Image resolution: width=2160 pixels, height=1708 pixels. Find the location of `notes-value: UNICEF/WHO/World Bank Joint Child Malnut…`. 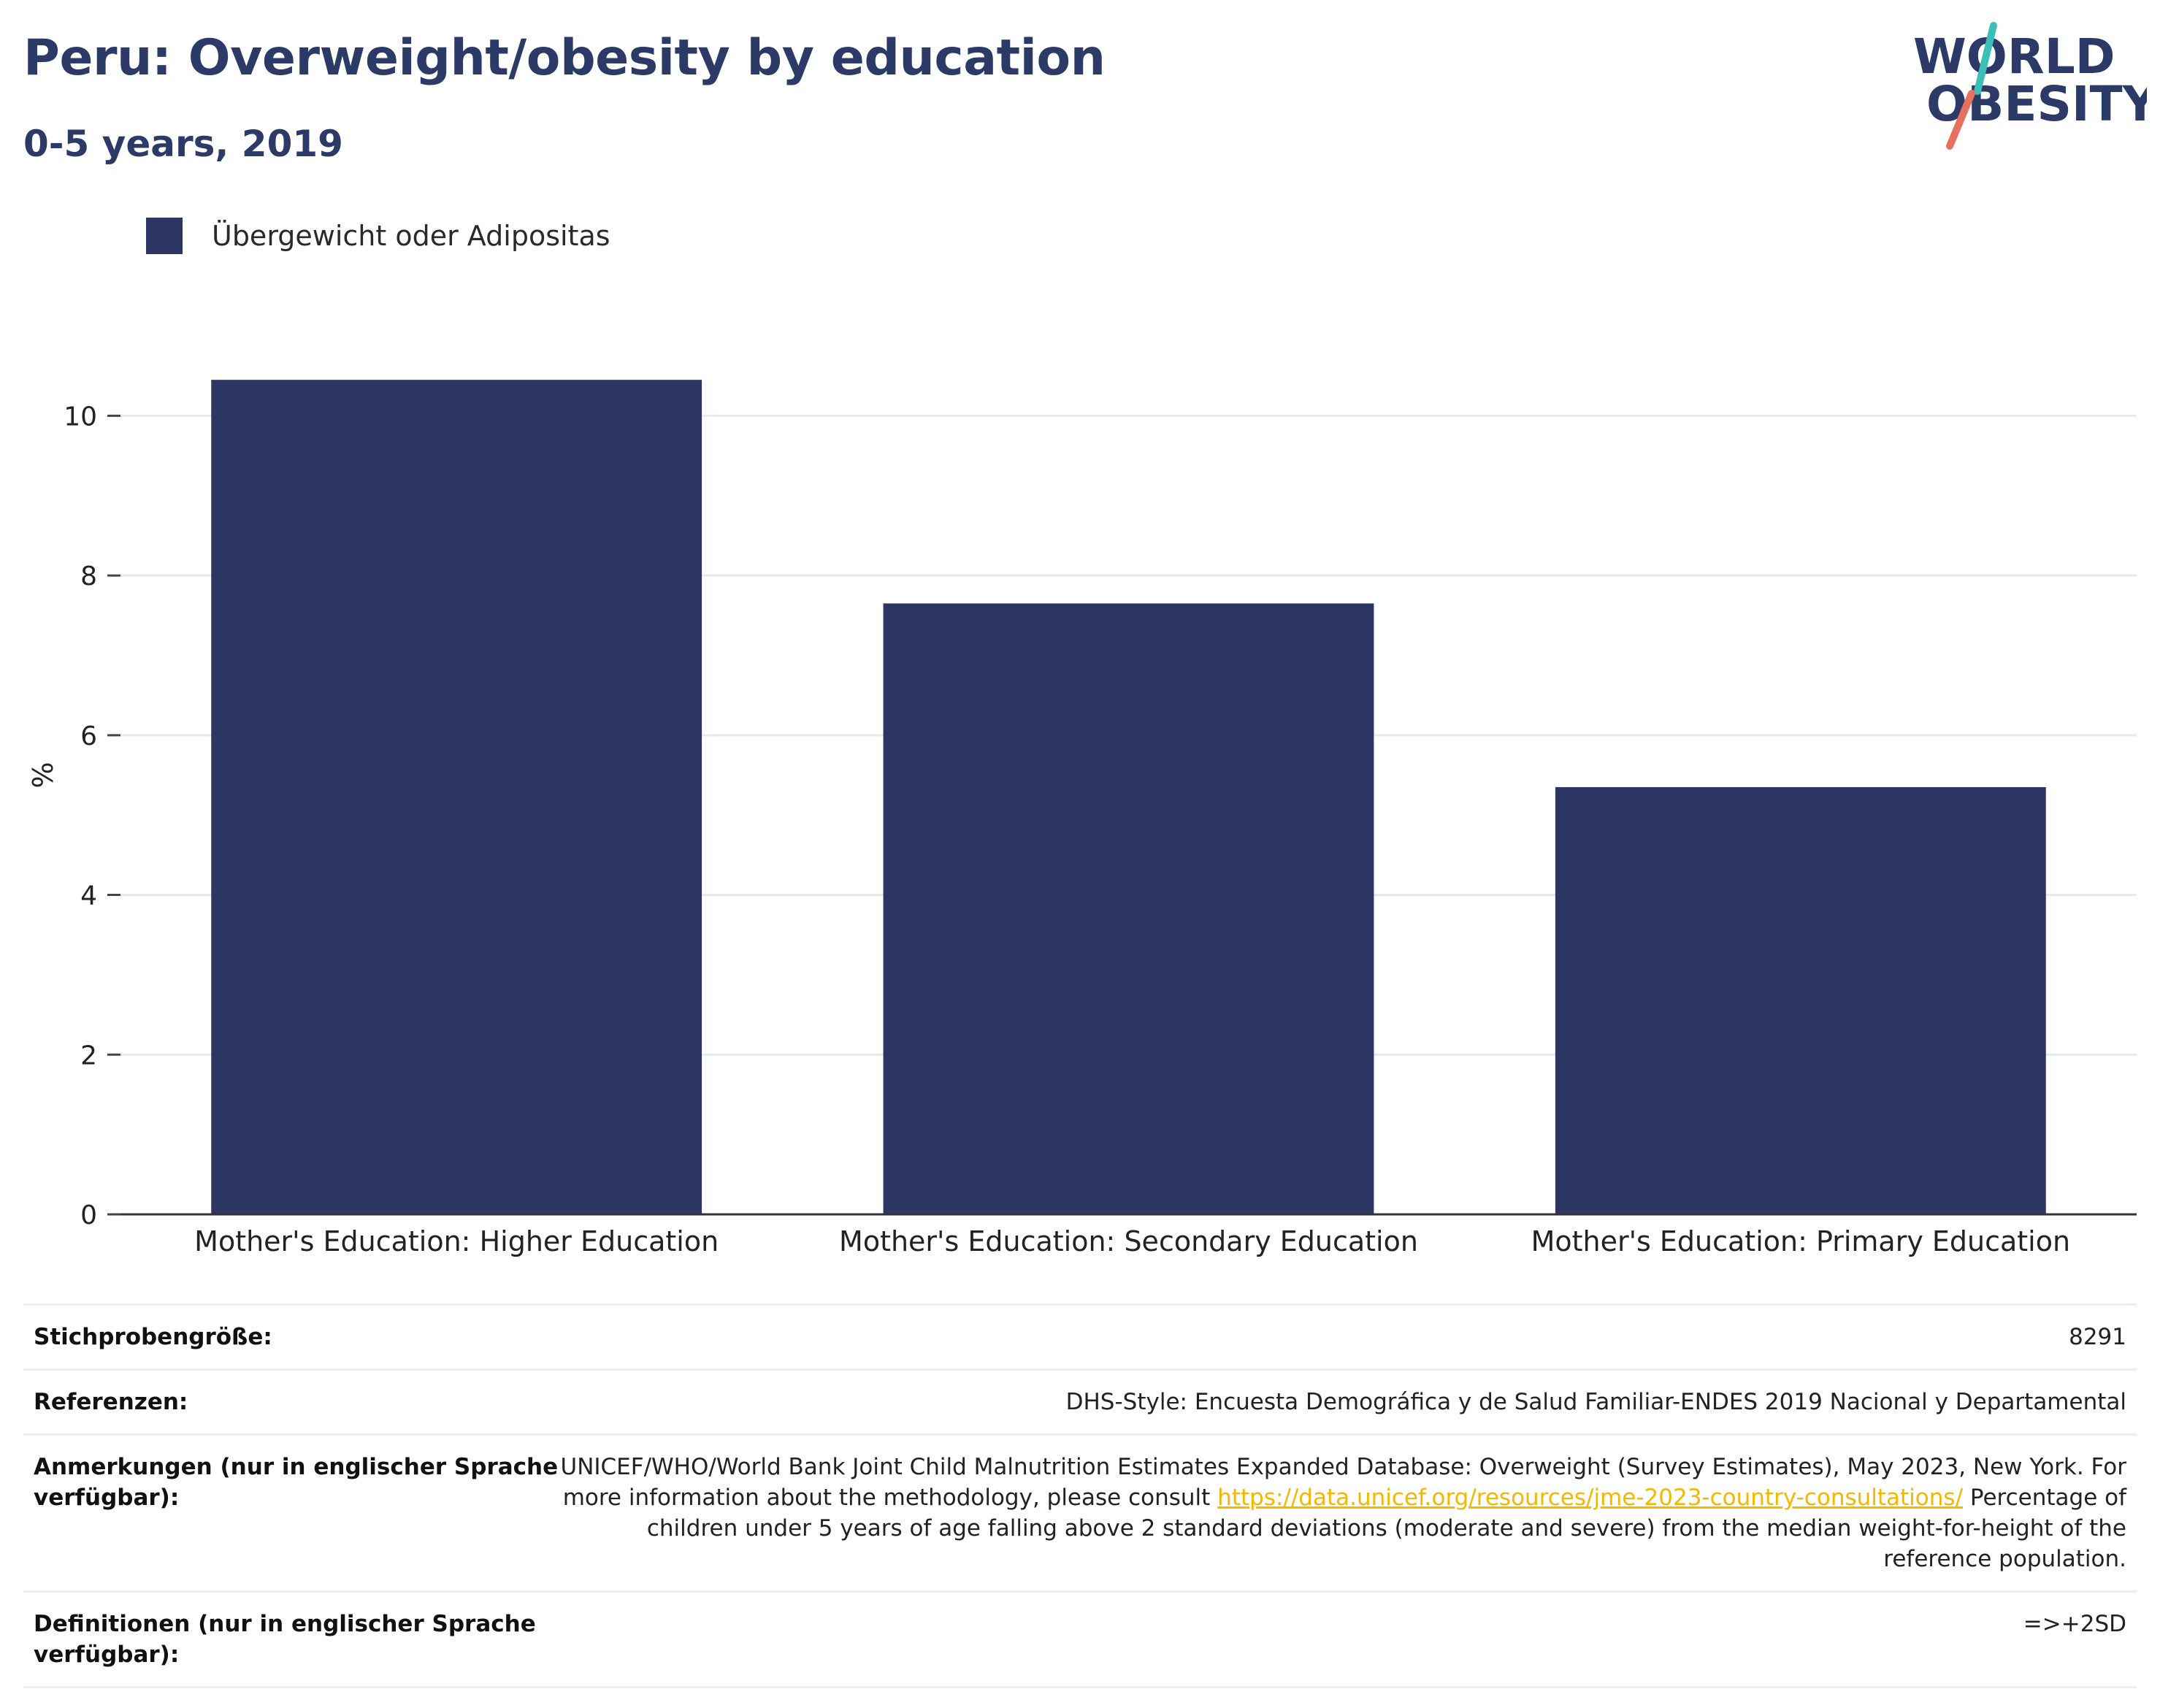

notes-value: UNICEF/WHO/World Bank Joint Child Malnut… is located at coordinates (1343, 1513).